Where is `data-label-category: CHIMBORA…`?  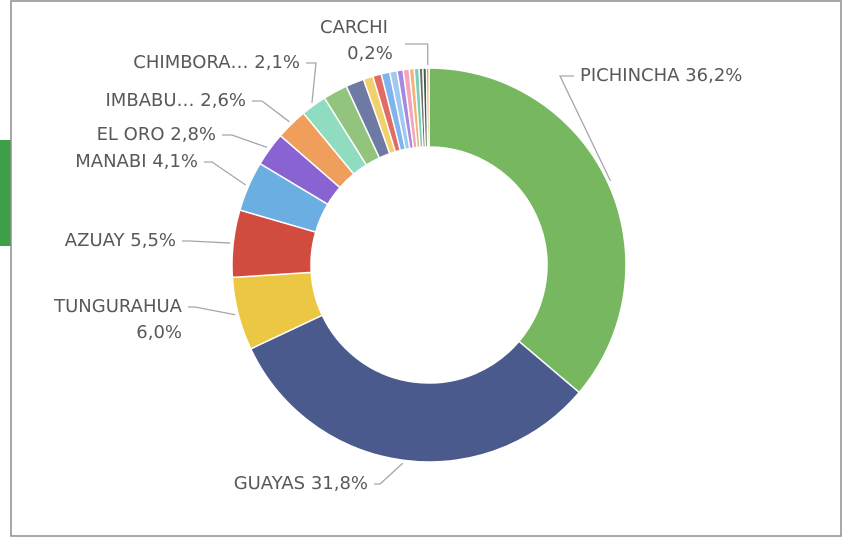 data-label-category: CHIMBORA… is located at coordinates (190, 62).